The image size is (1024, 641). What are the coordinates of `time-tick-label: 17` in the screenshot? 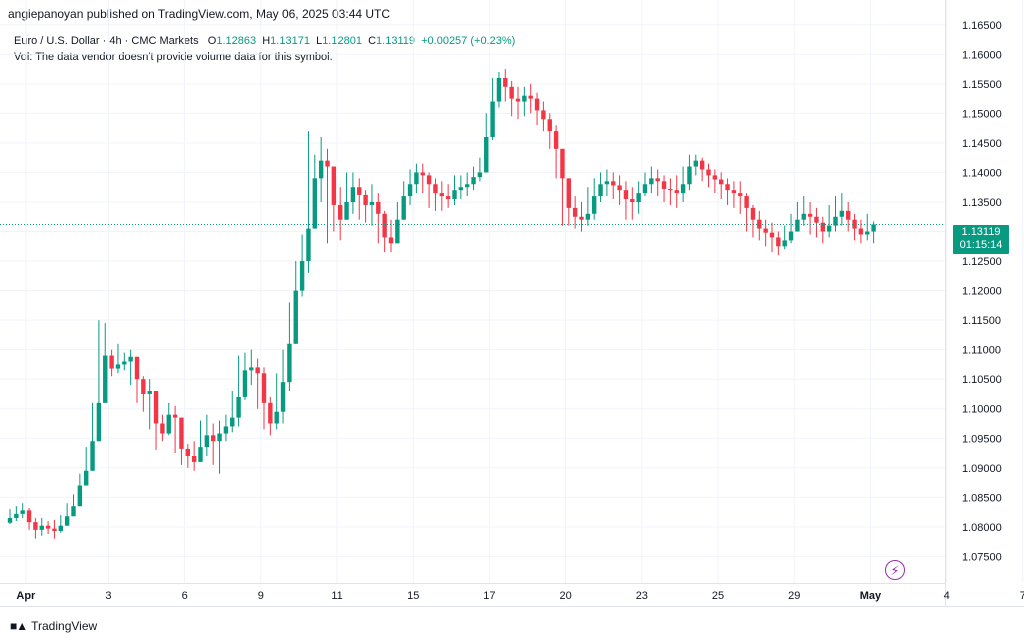 It's located at (489, 596).